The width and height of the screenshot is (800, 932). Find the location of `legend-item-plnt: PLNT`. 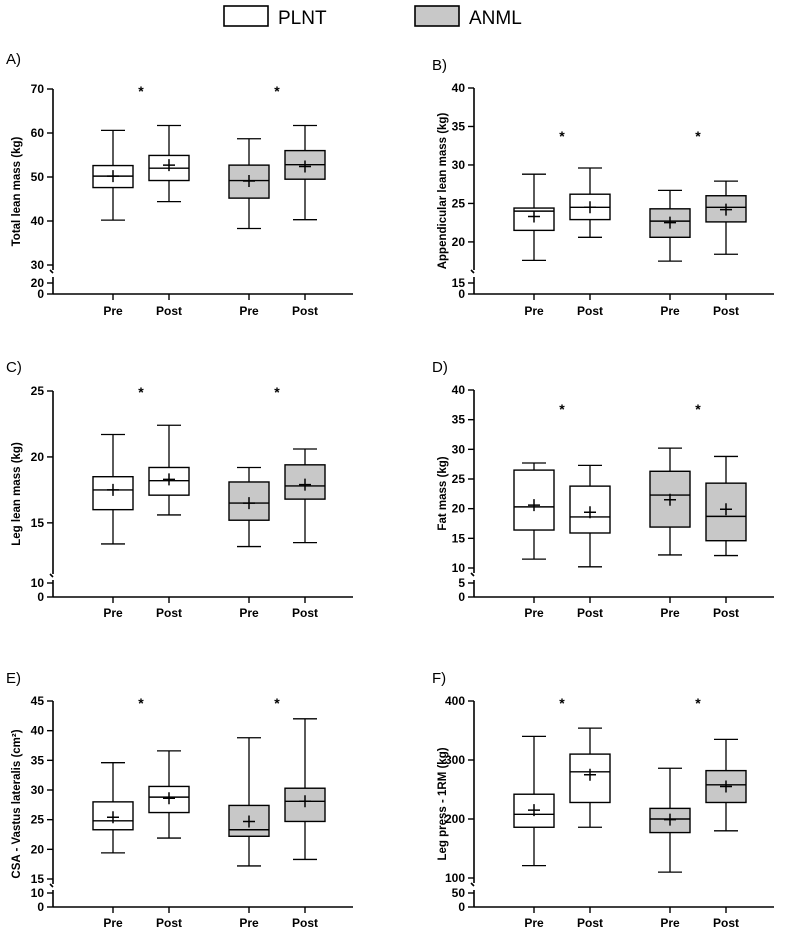

legend-item-plnt: PLNT is located at coordinates (275, 17).